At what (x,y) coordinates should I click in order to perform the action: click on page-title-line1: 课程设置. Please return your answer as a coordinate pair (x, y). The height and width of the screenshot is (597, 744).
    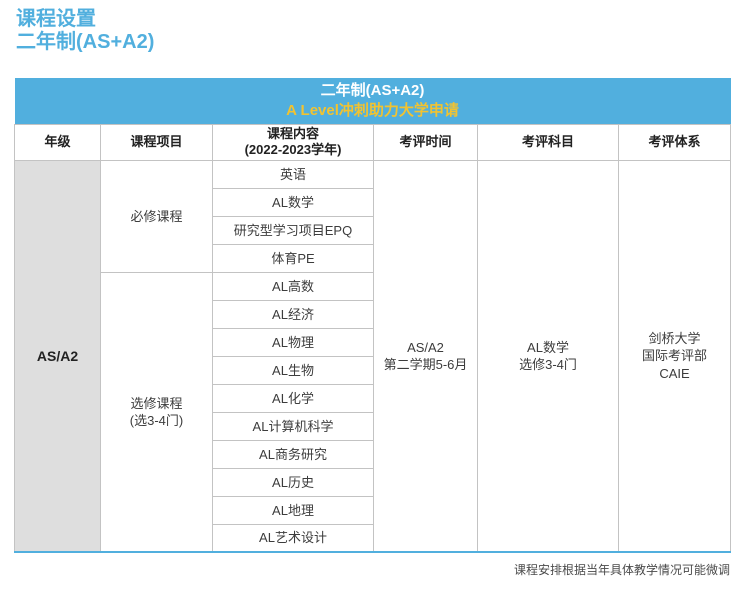
    Looking at the image, I should click on (56, 19).